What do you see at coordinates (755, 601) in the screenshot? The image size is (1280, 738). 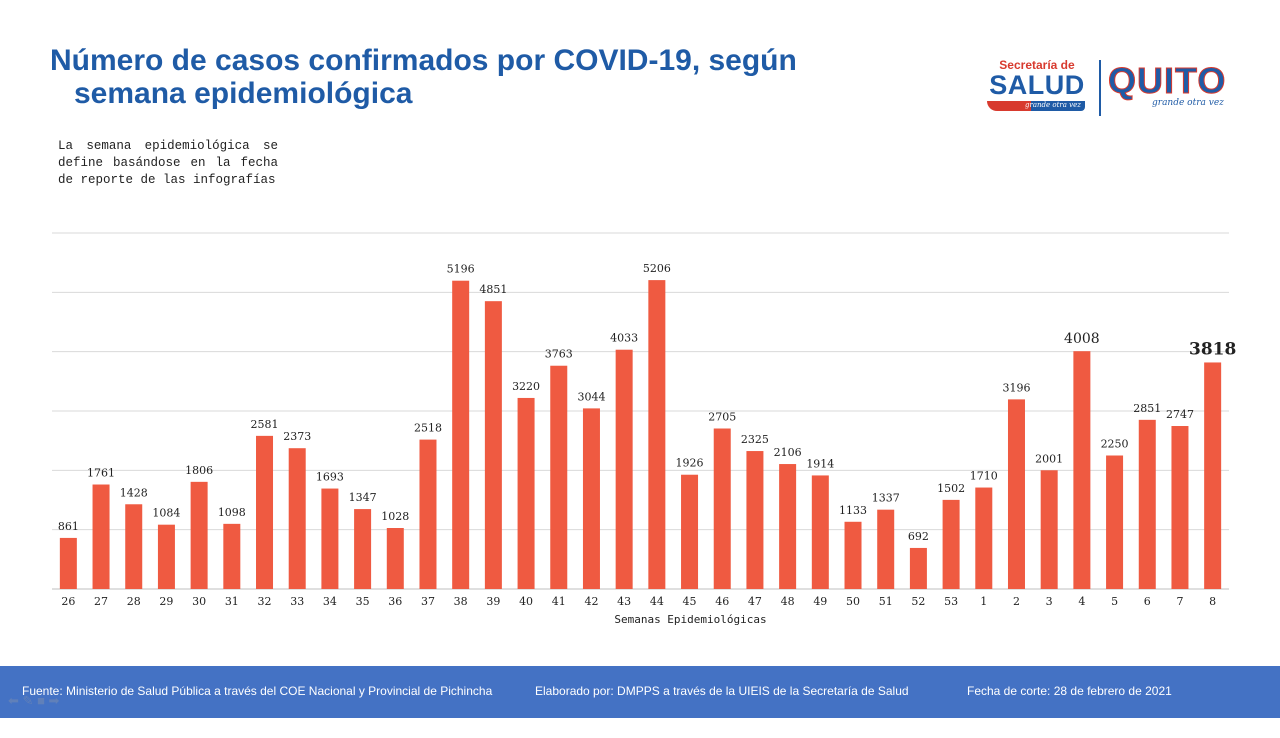 I see `x-tick-label: 47` at bounding box center [755, 601].